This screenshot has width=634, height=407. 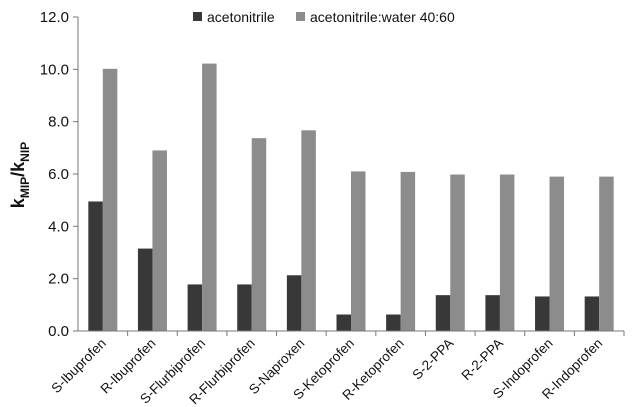 I want to click on x-category-label: S-2-PPA, so click(x=432, y=359).